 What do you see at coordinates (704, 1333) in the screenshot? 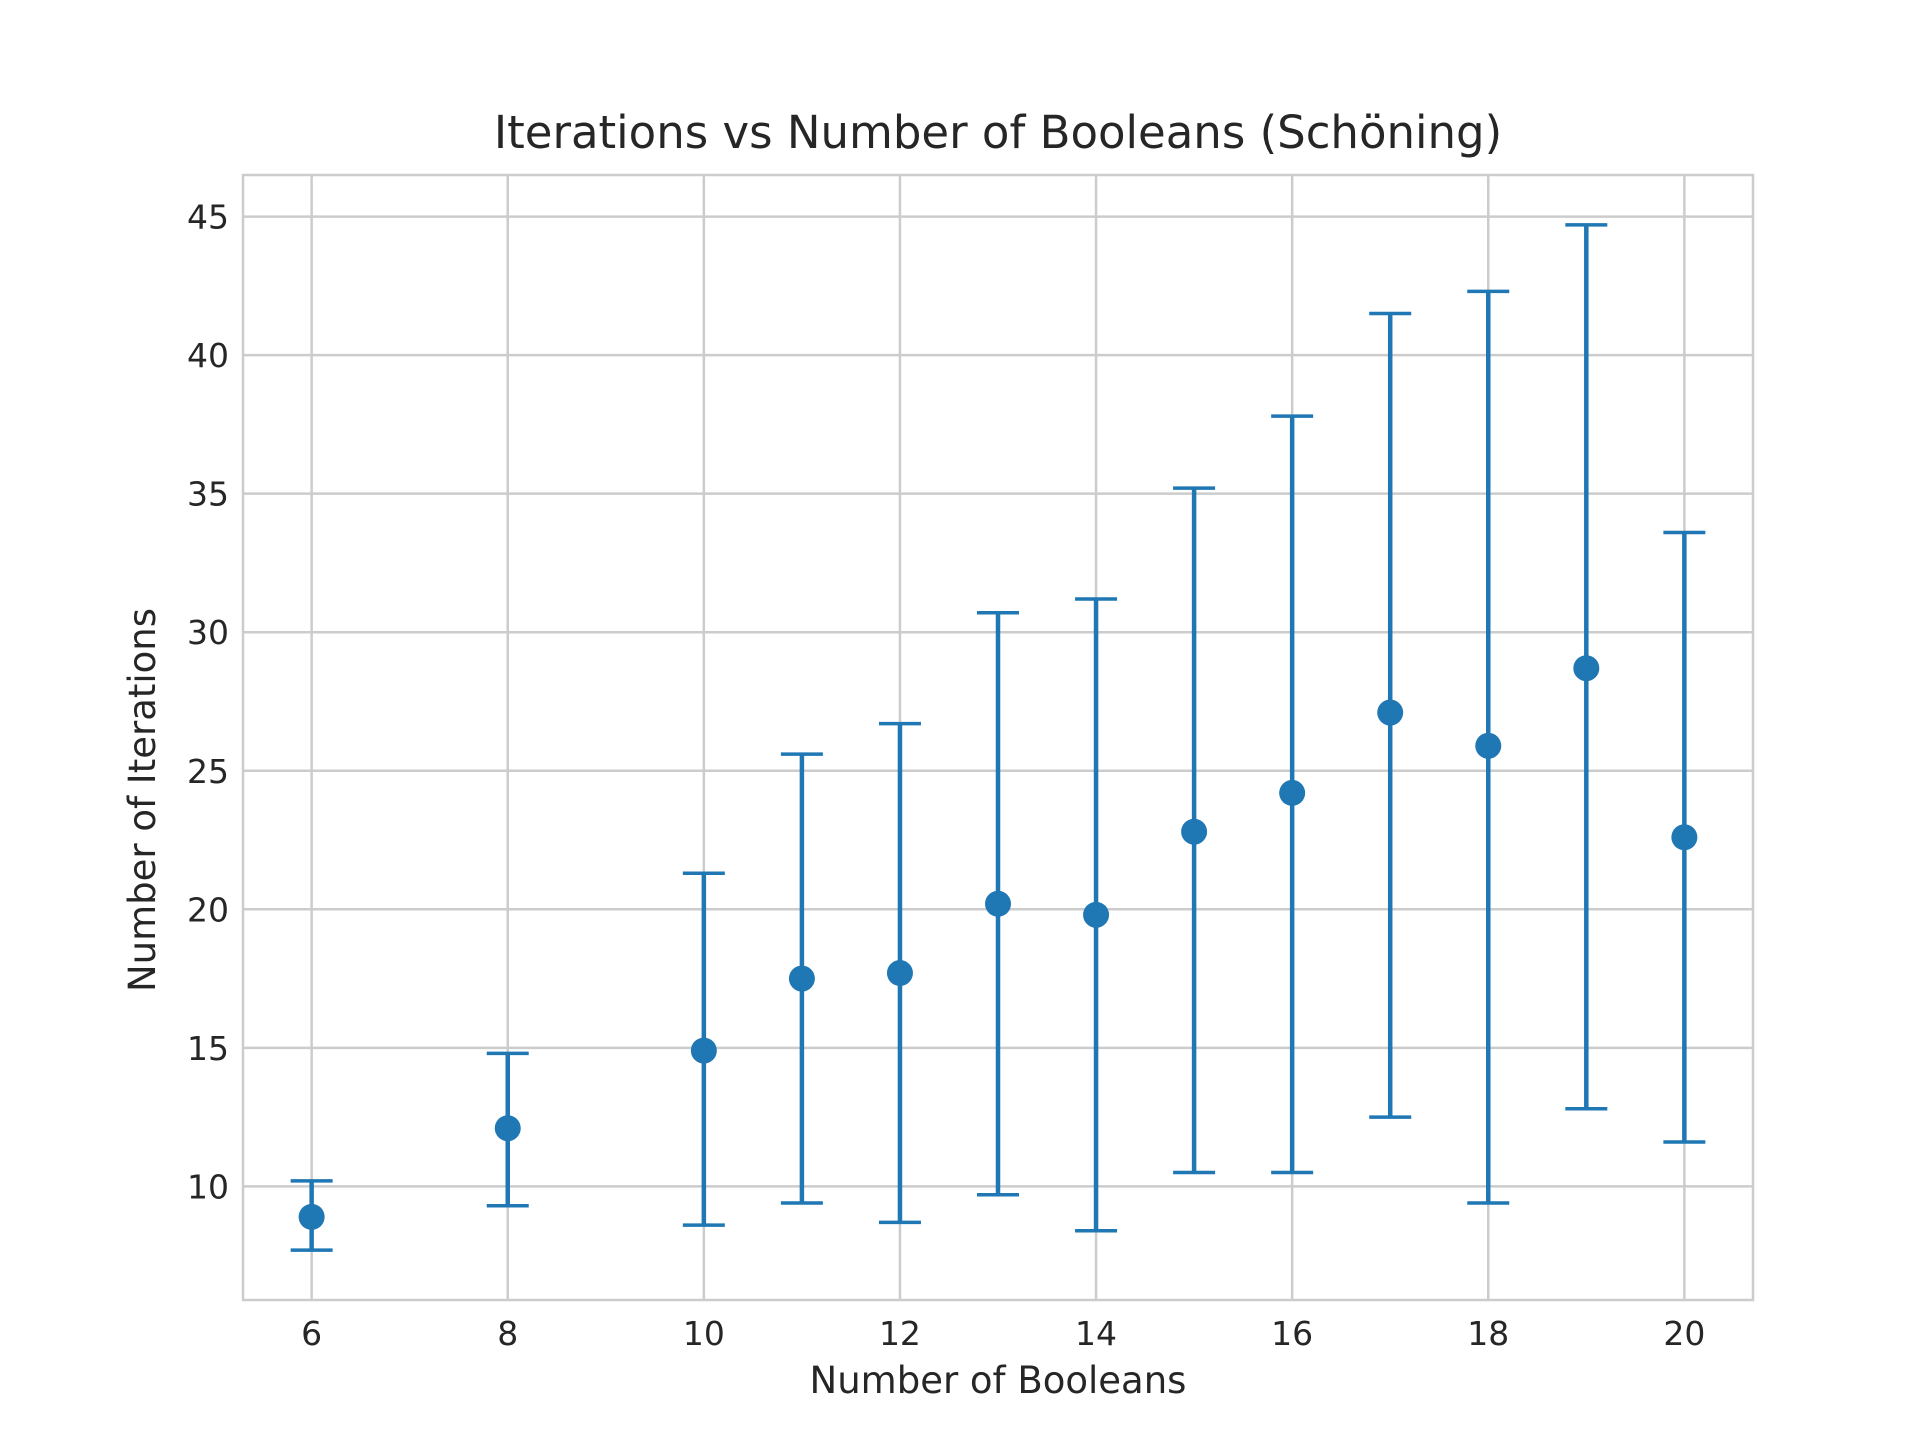
I see `x-tick-label: 10` at bounding box center [704, 1333].